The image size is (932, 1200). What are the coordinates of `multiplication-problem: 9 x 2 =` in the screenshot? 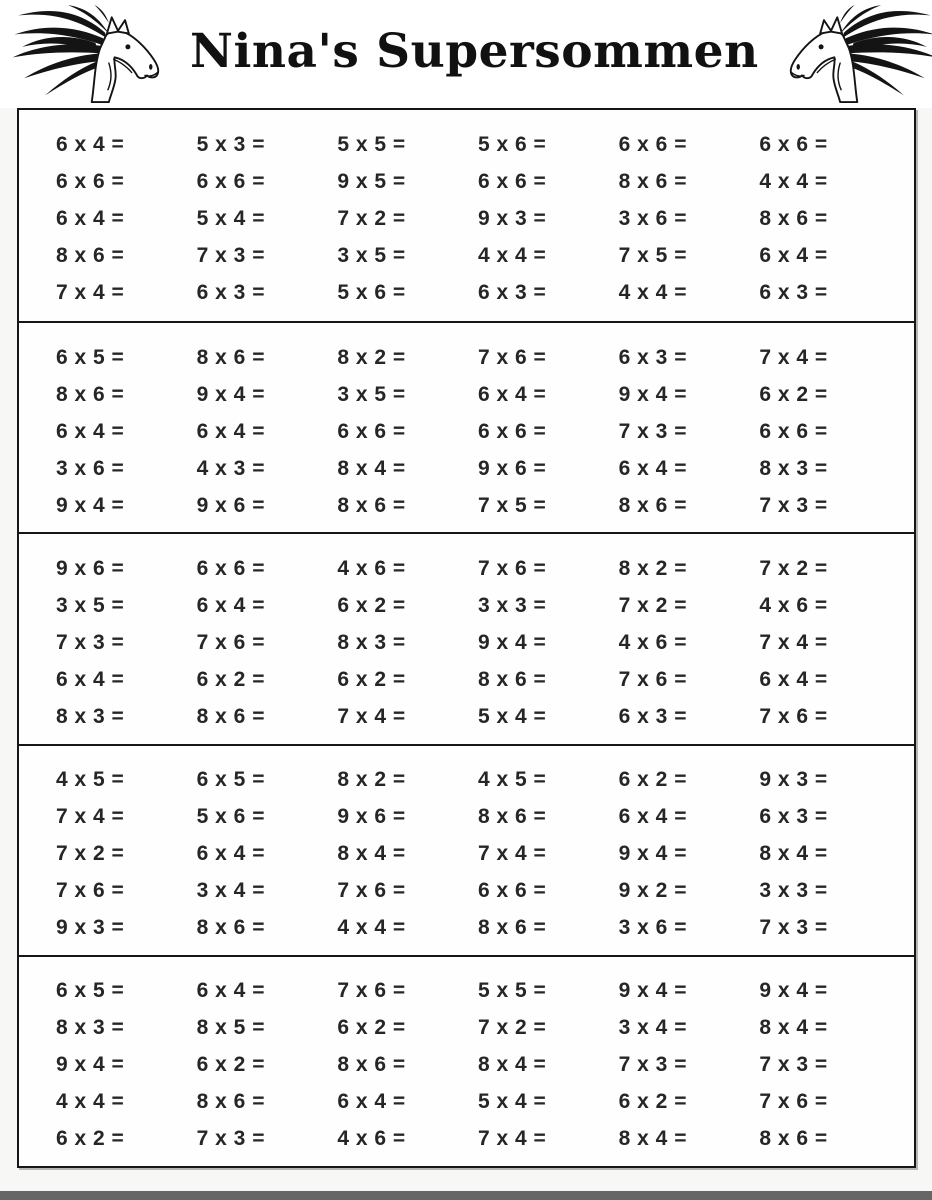 It's located at (652, 891).